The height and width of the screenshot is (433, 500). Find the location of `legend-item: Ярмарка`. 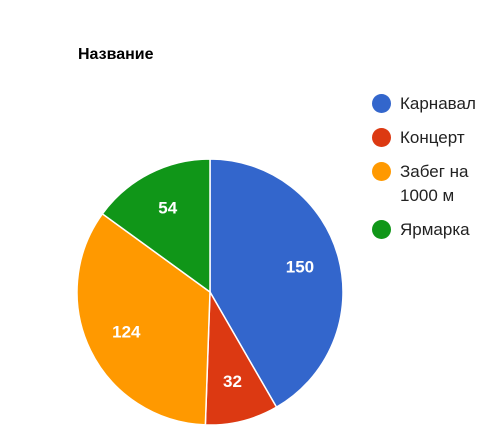

legend-item: Ярмарка is located at coordinates (432, 230).